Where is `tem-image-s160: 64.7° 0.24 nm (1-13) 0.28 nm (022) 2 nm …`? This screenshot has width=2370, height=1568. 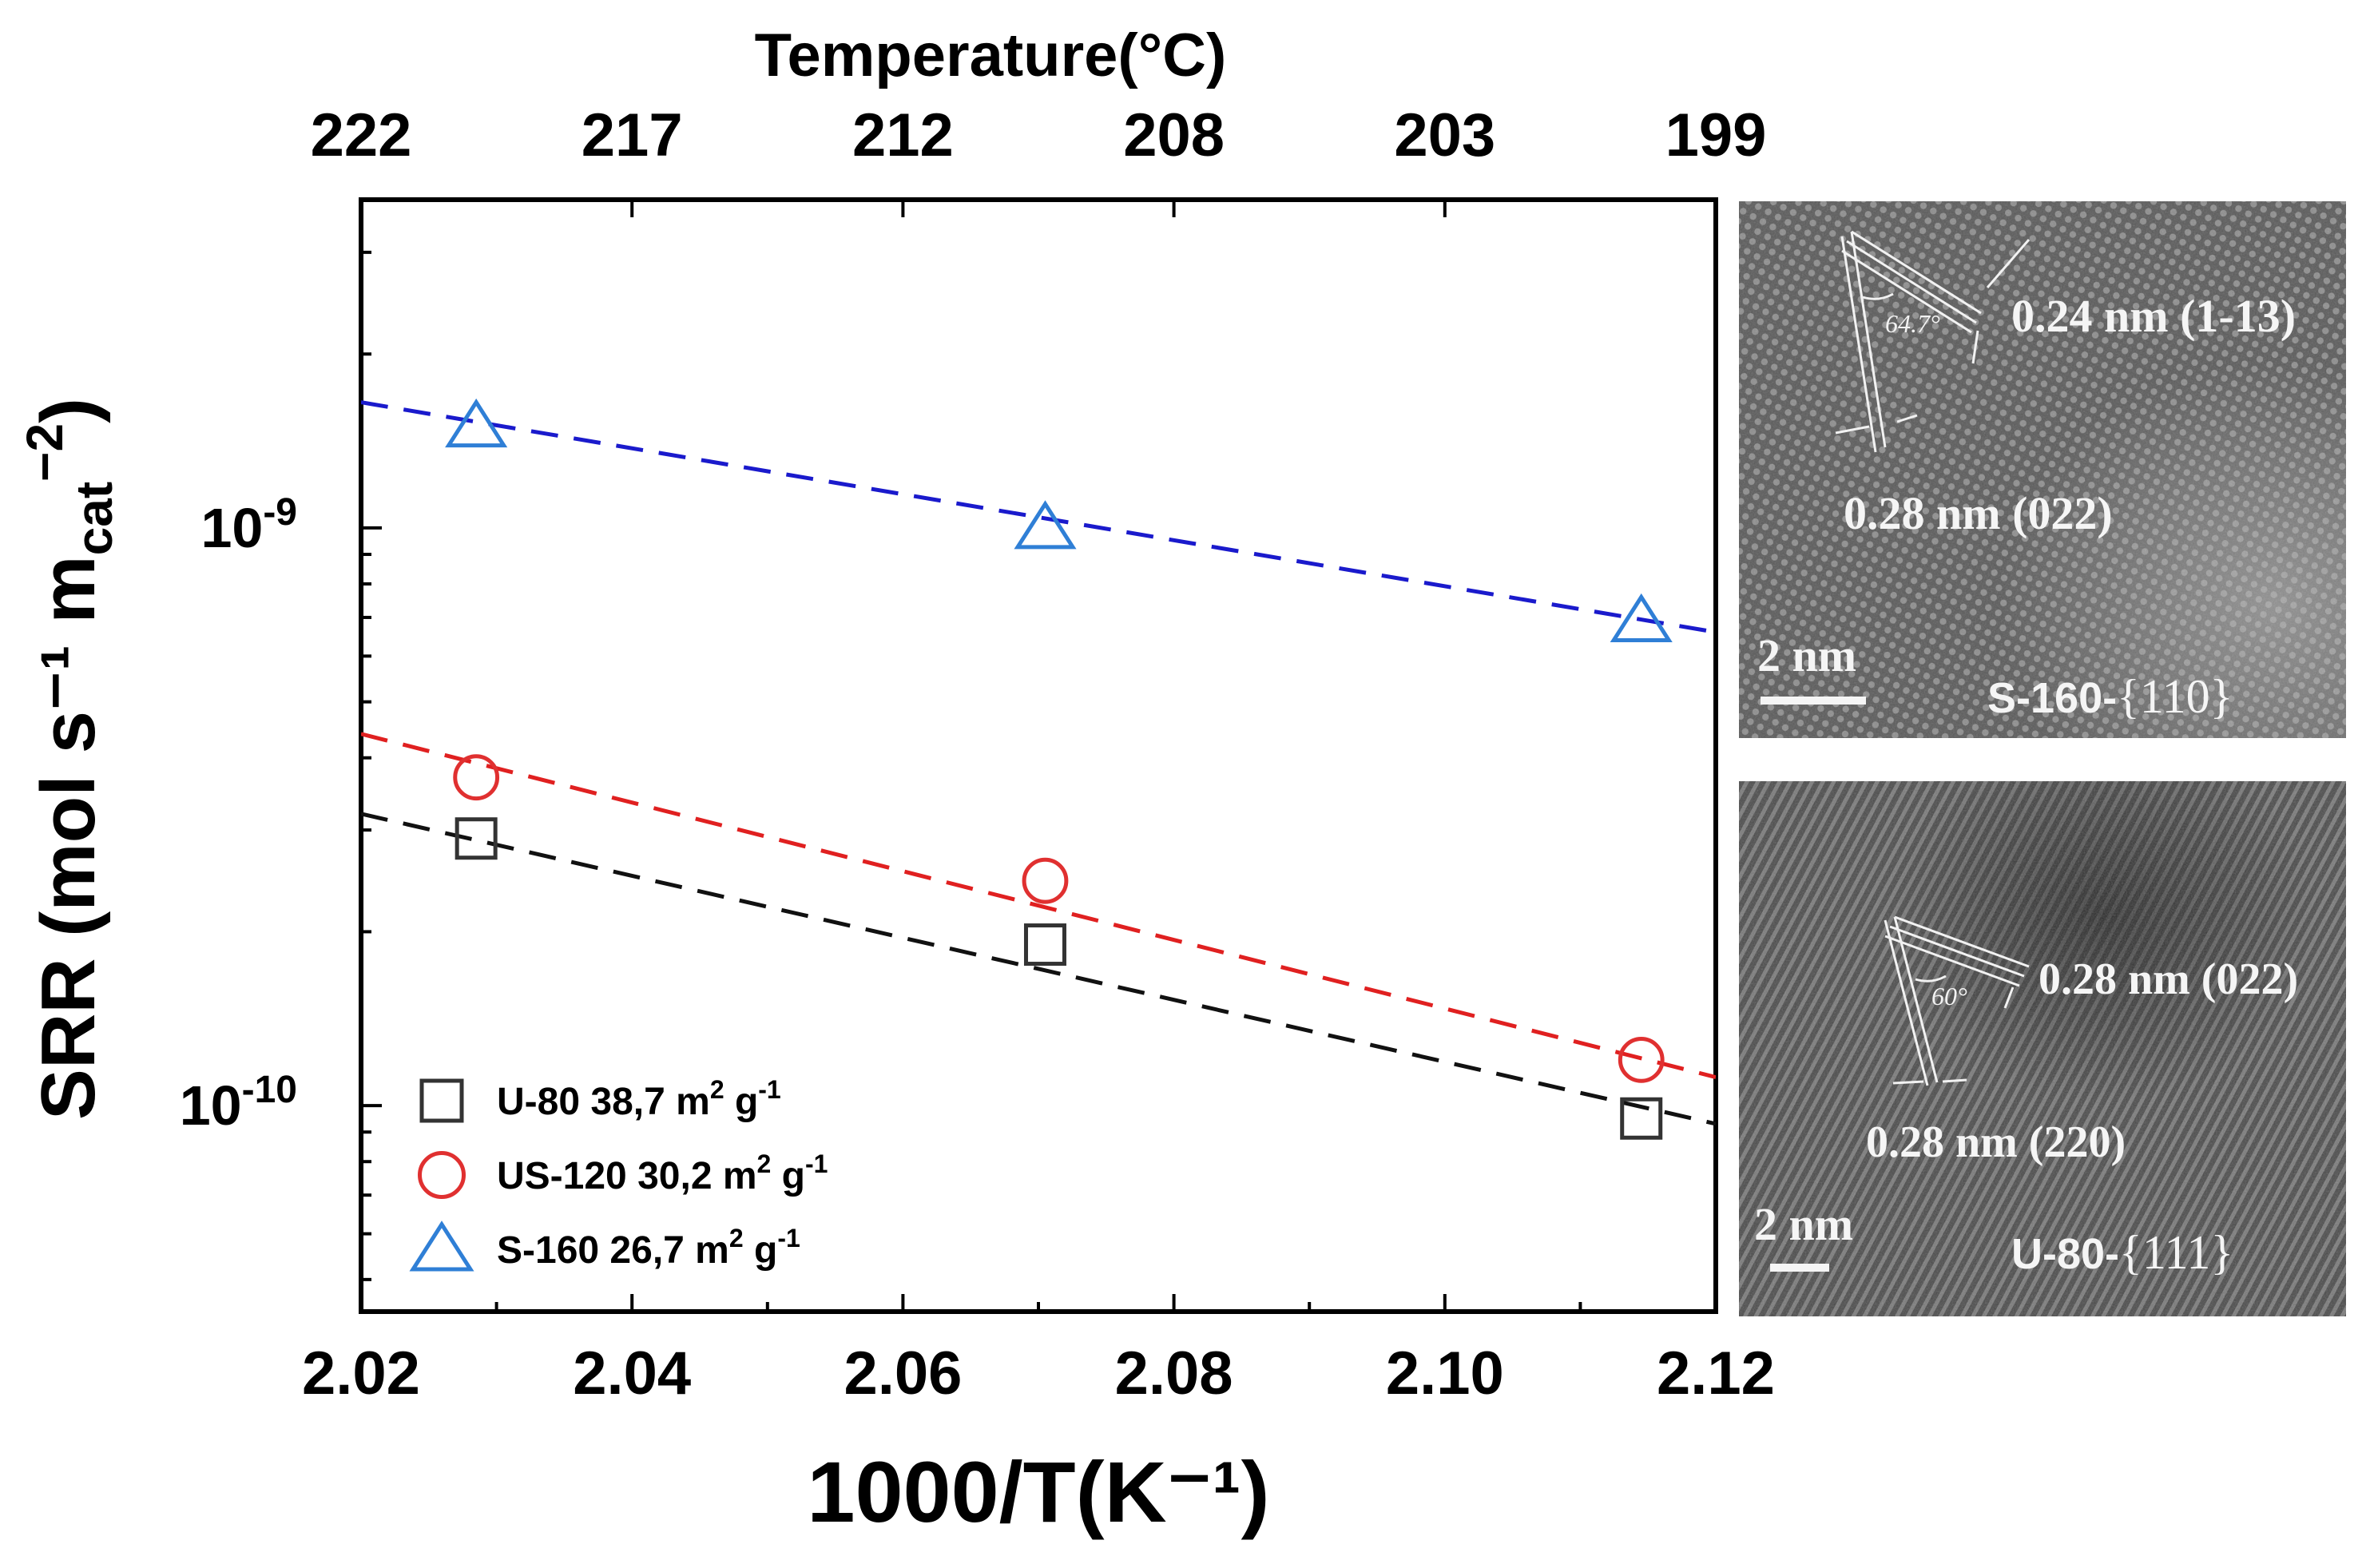 tem-image-s160: 64.7° 0.24 nm (1-13) 0.28 nm (022) 2 nm … is located at coordinates (2042, 469).